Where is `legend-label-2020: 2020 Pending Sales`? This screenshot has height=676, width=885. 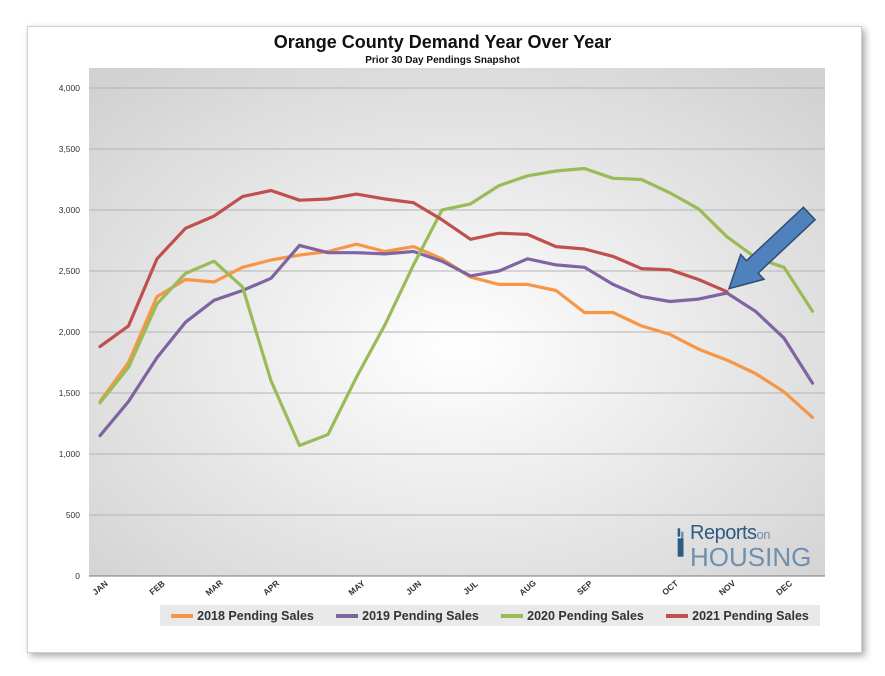 legend-label-2020: 2020 Pending Sales is located at coordinates (585, 615).